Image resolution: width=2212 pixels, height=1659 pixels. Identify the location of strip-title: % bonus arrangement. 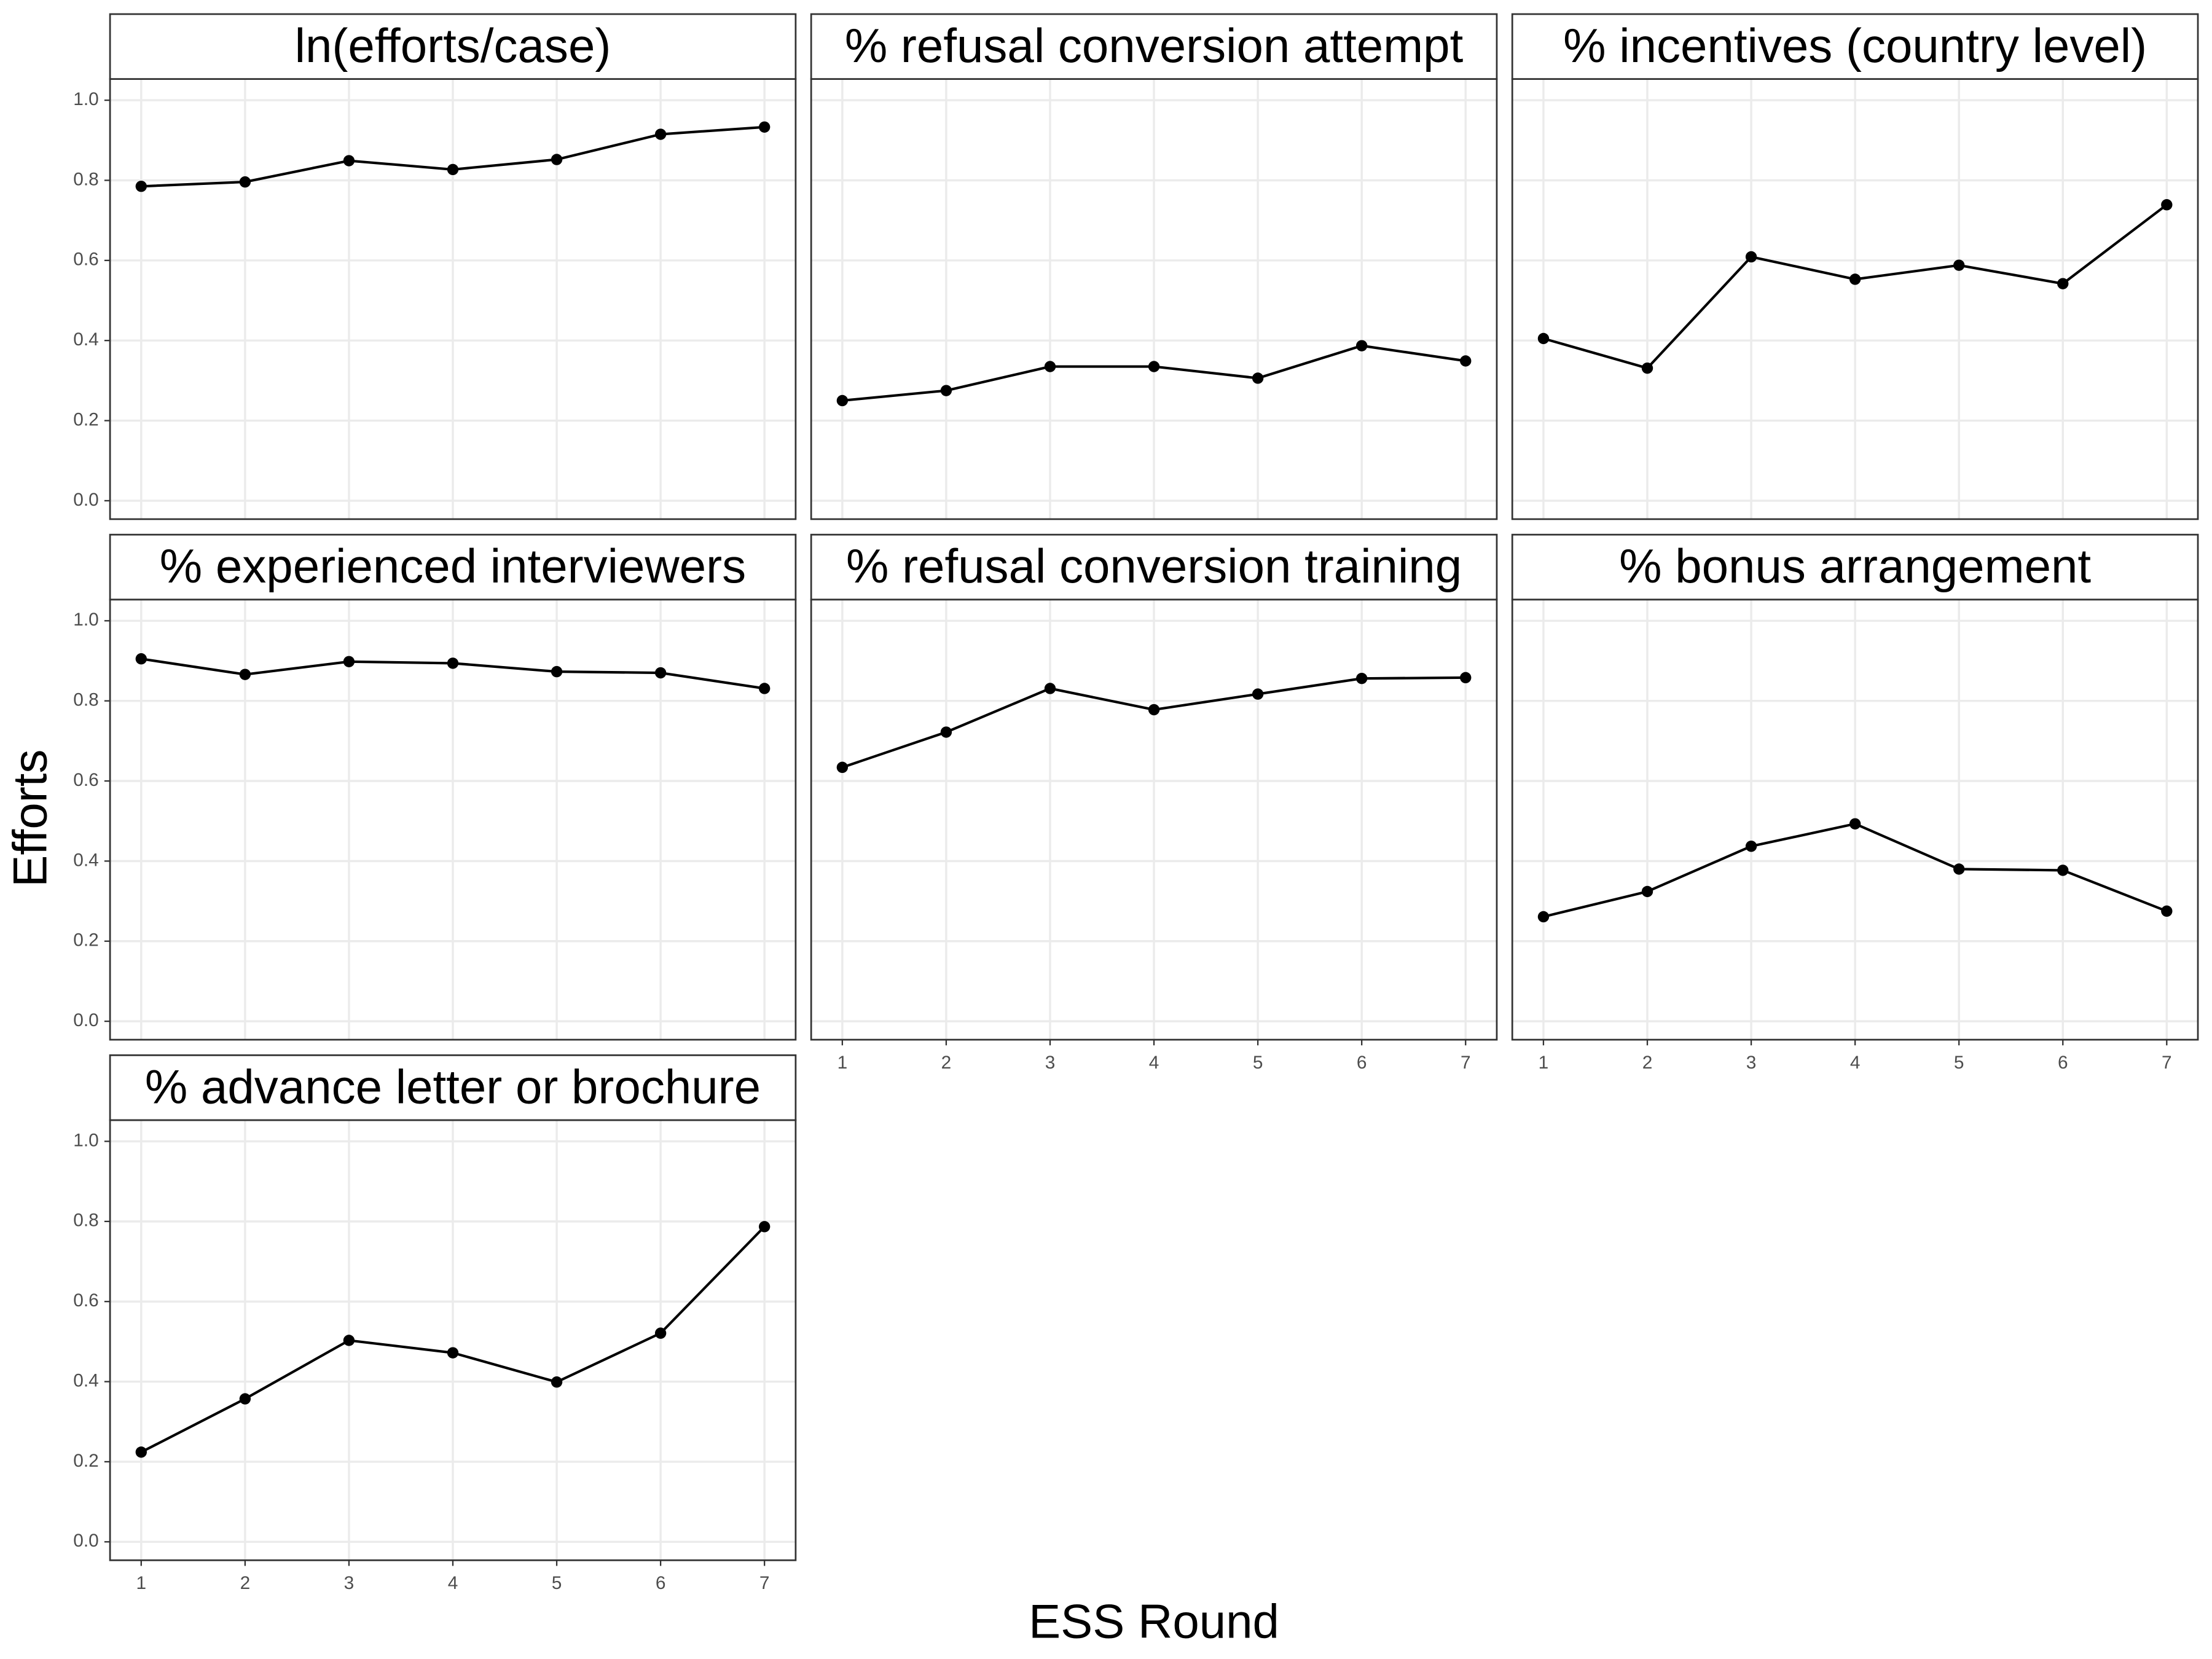
(1855, 566).